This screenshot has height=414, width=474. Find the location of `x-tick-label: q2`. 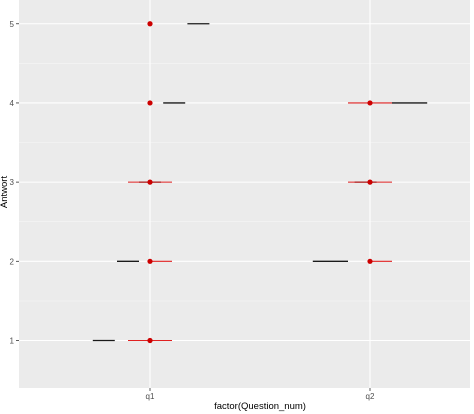

x-tick-label: q2 is located at coordinates (370, 396).